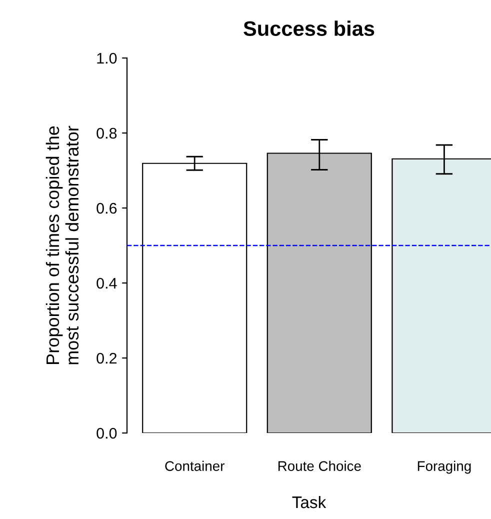 Image resolution: width=491 pixels, height=519 pixels. What do you see at coordinates (106, 283) in the screenshot?
I see `y-tick-label: 0.4` at bounding box center [106, 283].